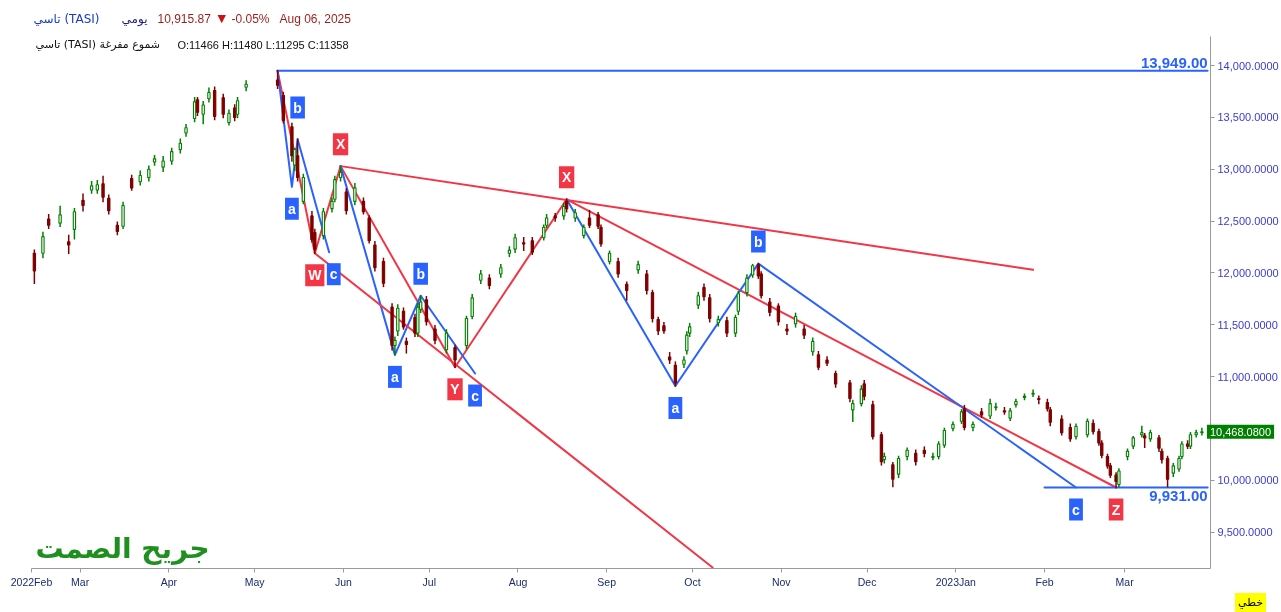  What do you see at coordinates (1240, 431) in the screenshot?
I see `annotation: 10,468.0800` at bounding box center [1240, 431].